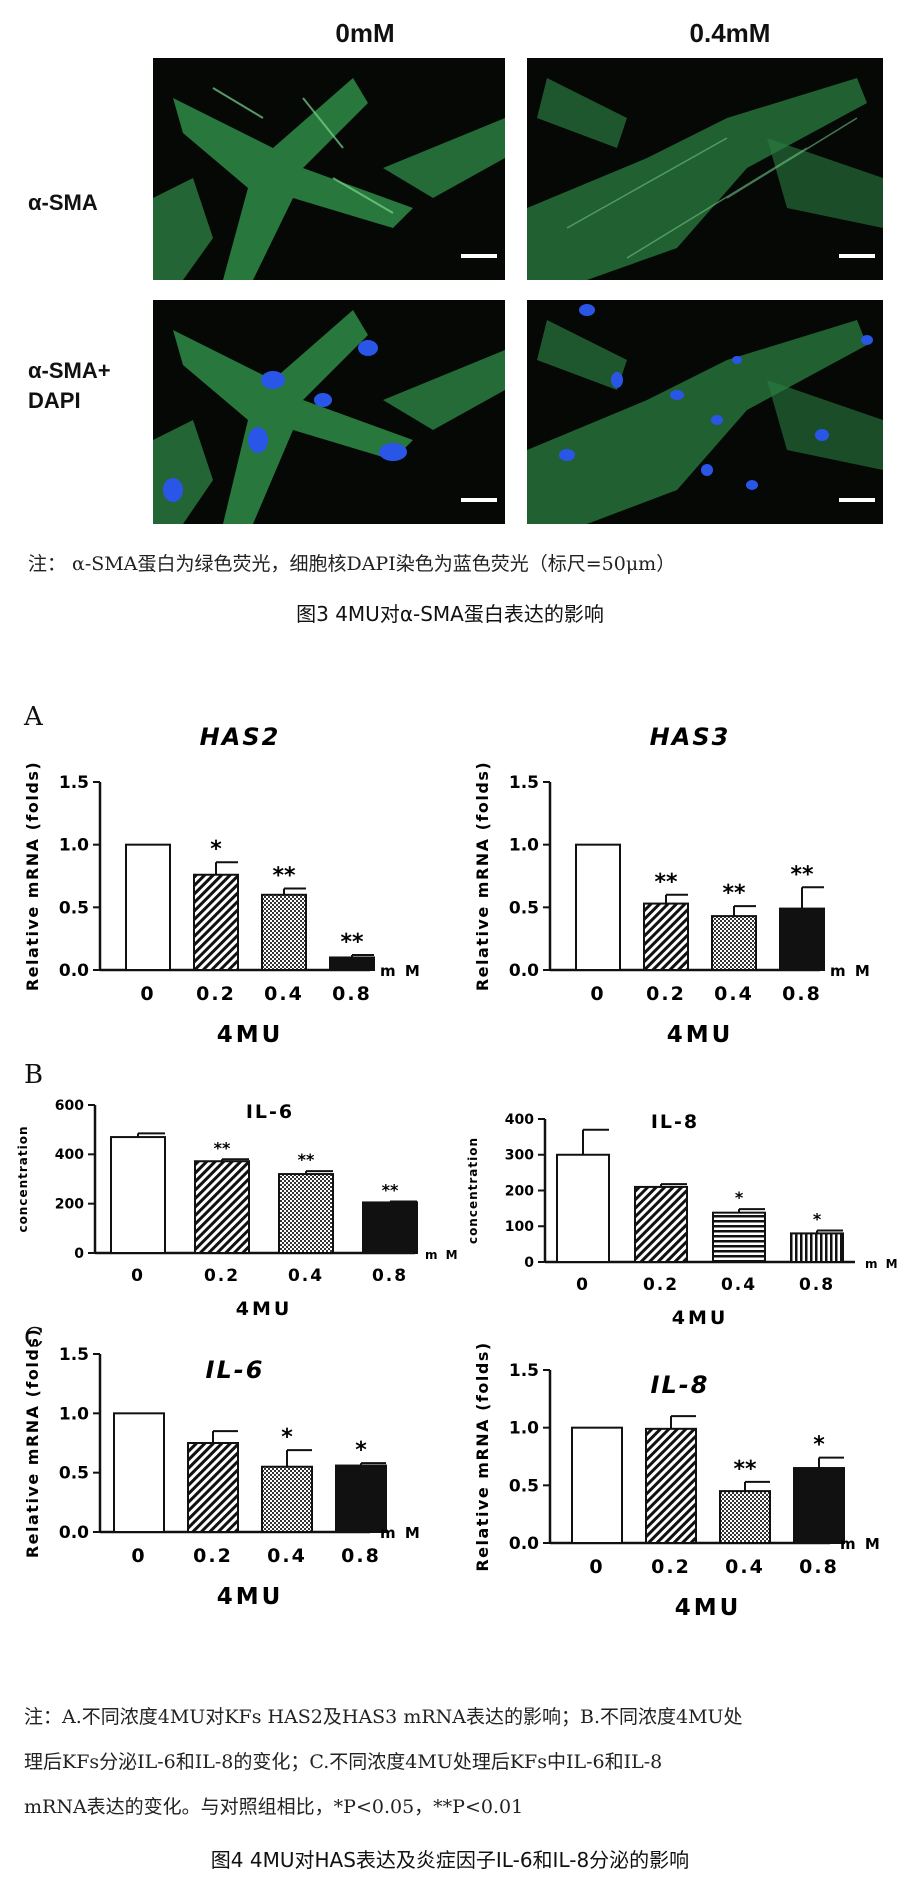 This screenshot has height=1902, width=900. Describe the element at coordinates (235, 1370) in the screenshot. I see `chart-title: IL-6` at that location.